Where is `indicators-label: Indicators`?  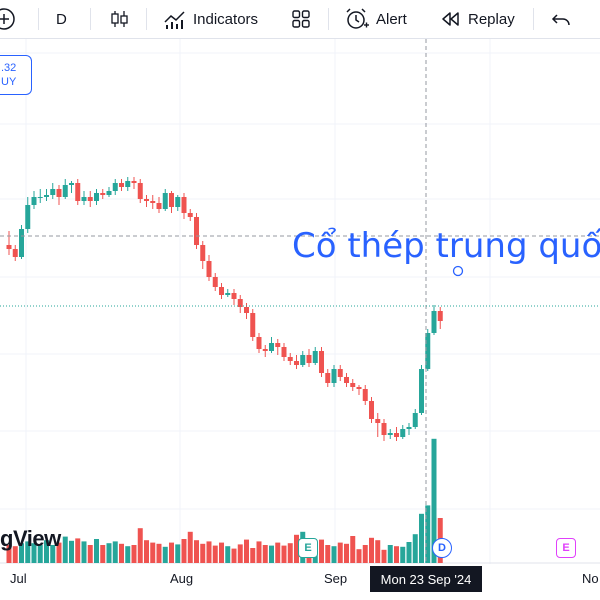 indicators-label: Indicators is located at coordinates (226, 19).